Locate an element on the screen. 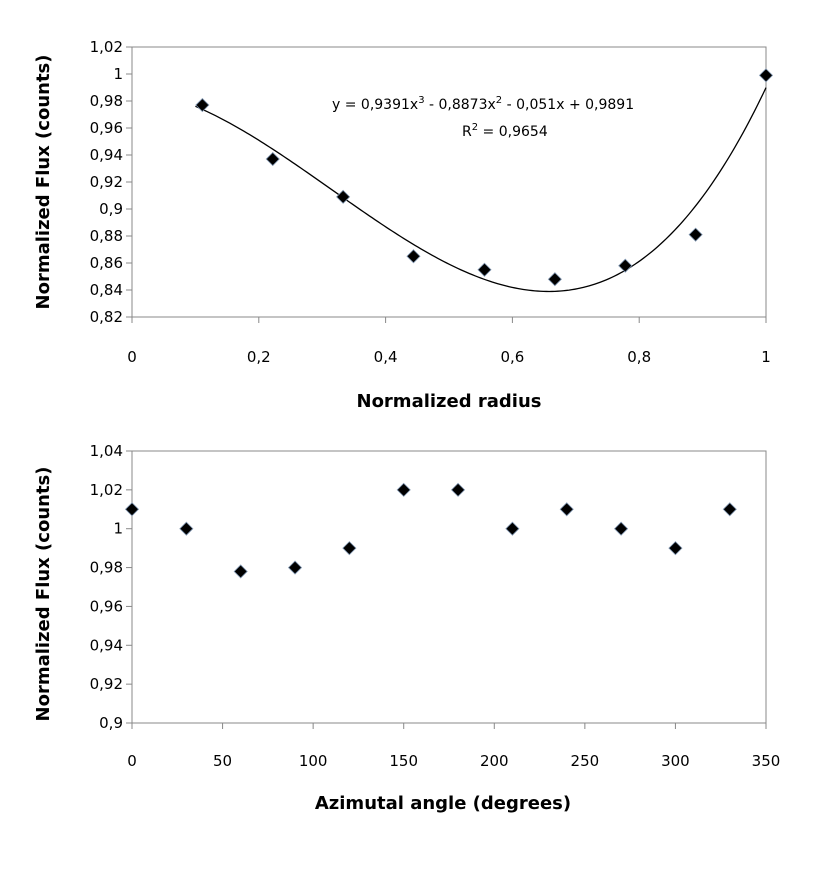 The image size is (830, 884). x-tick-label: 350 is located at coordinates (766, 761).